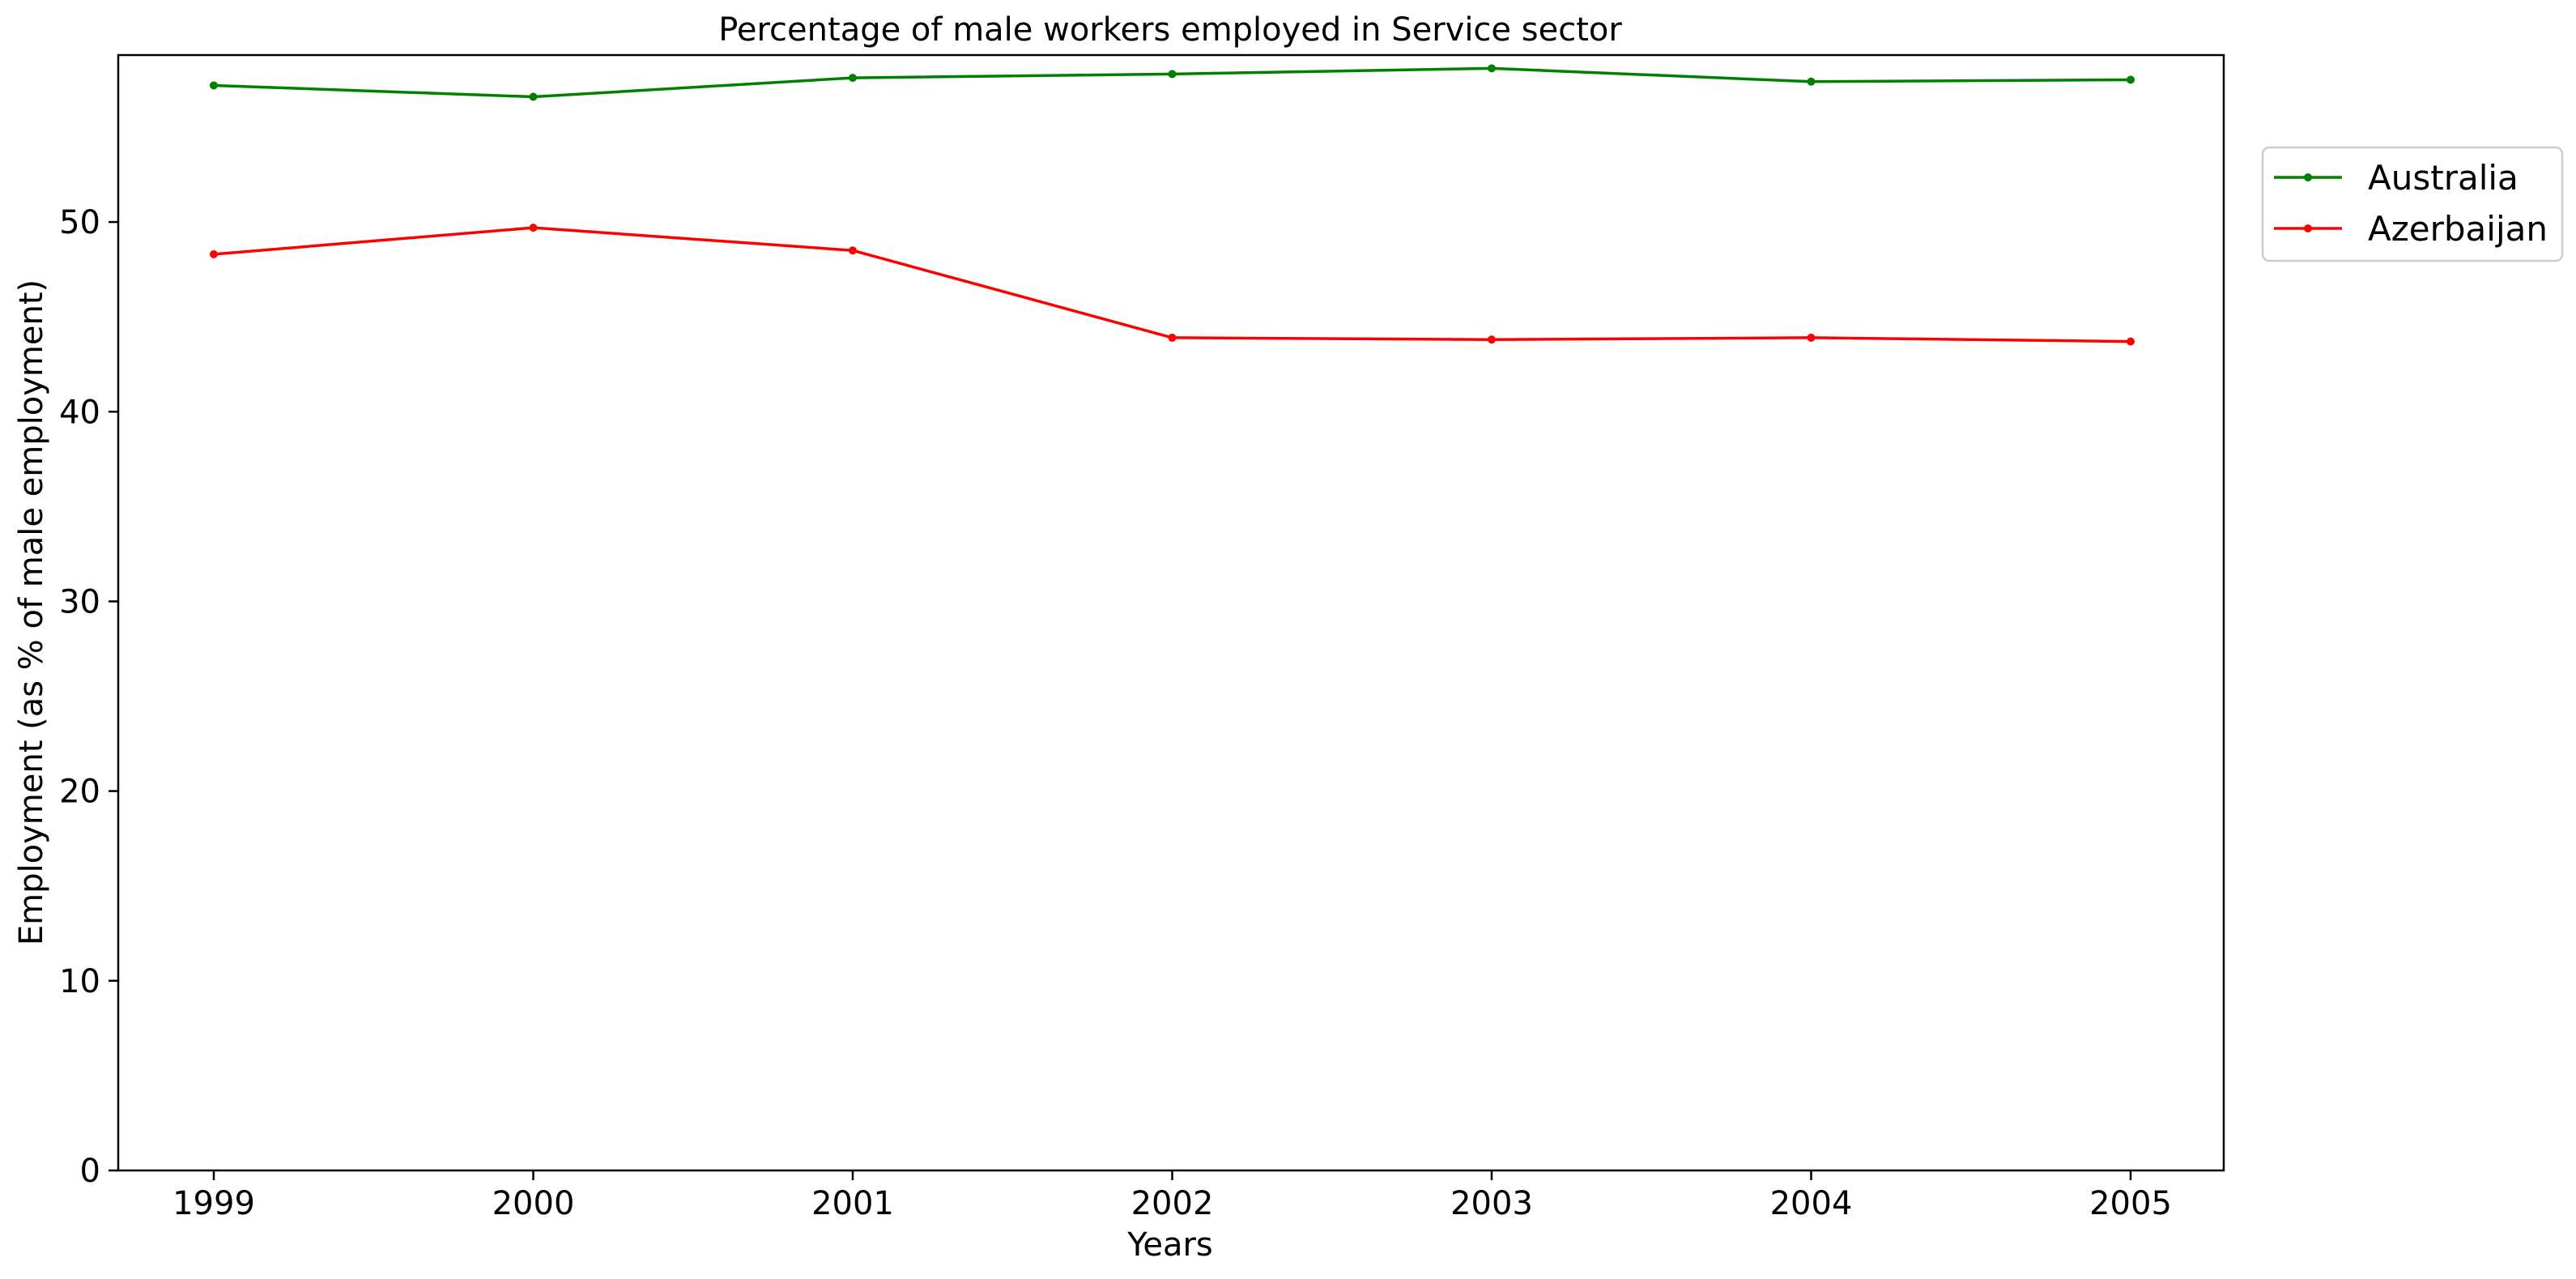  I want to click on legend-entry-australia: Australia, so click(2396, 178).